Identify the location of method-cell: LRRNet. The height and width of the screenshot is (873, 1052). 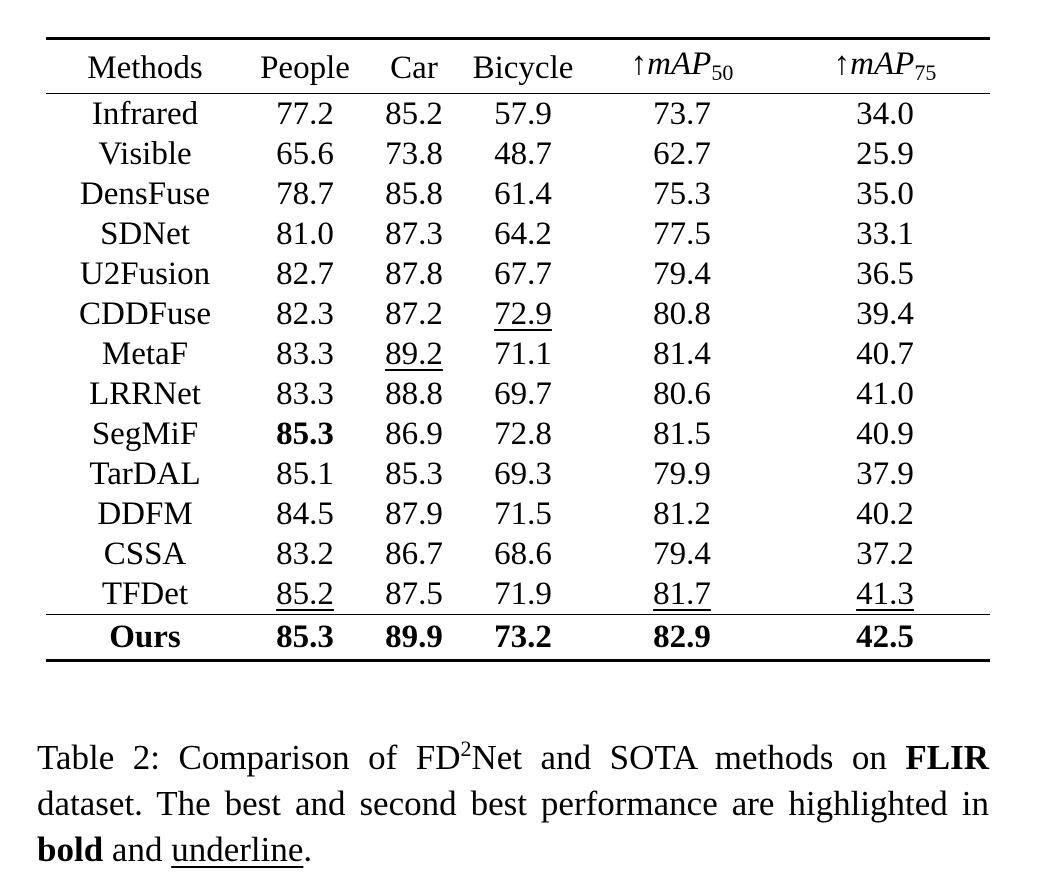
(145, 394).